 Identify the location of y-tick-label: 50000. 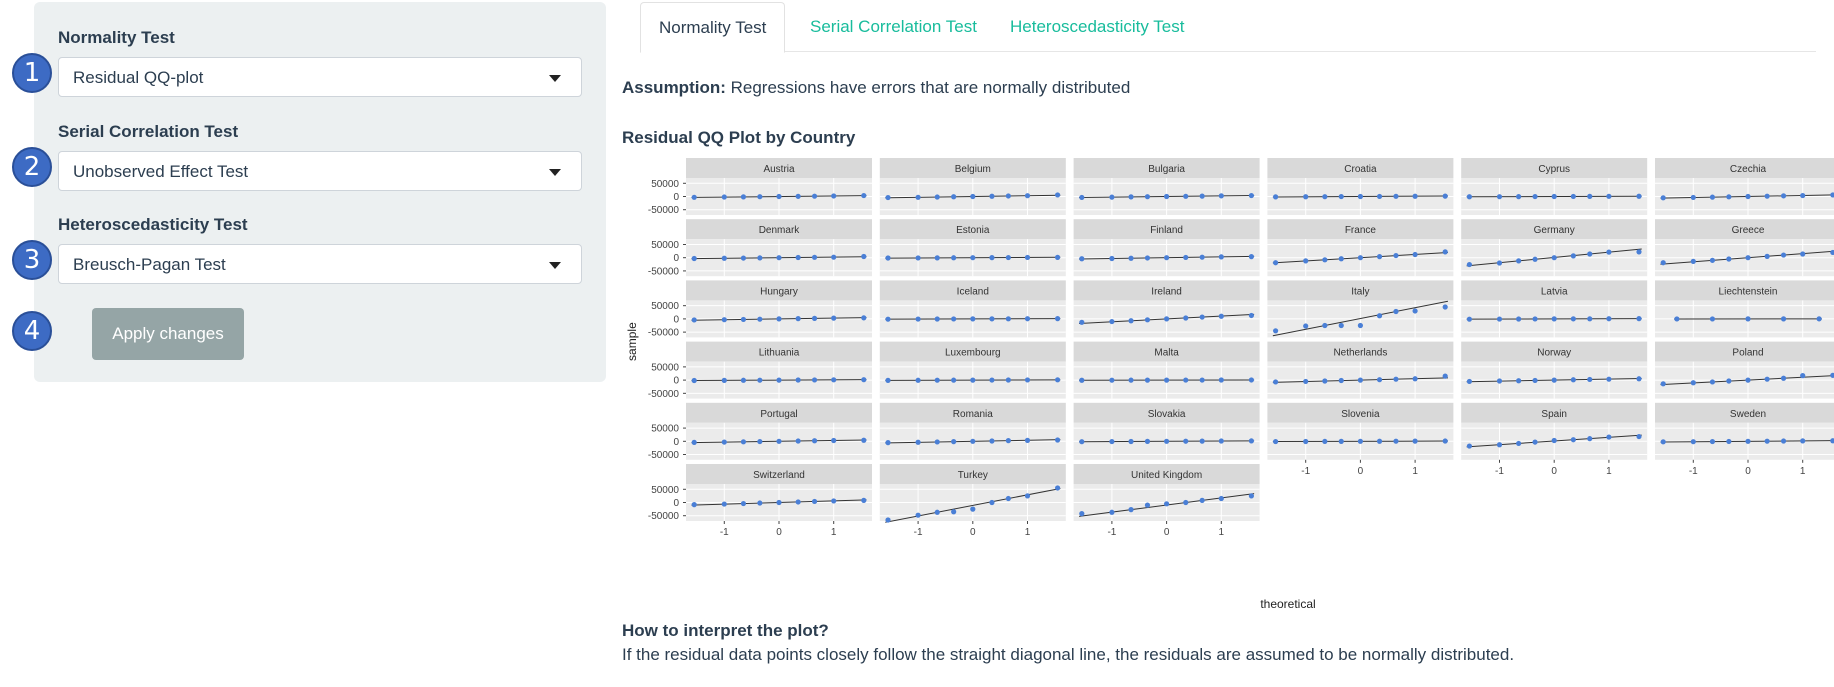
(665, 184).